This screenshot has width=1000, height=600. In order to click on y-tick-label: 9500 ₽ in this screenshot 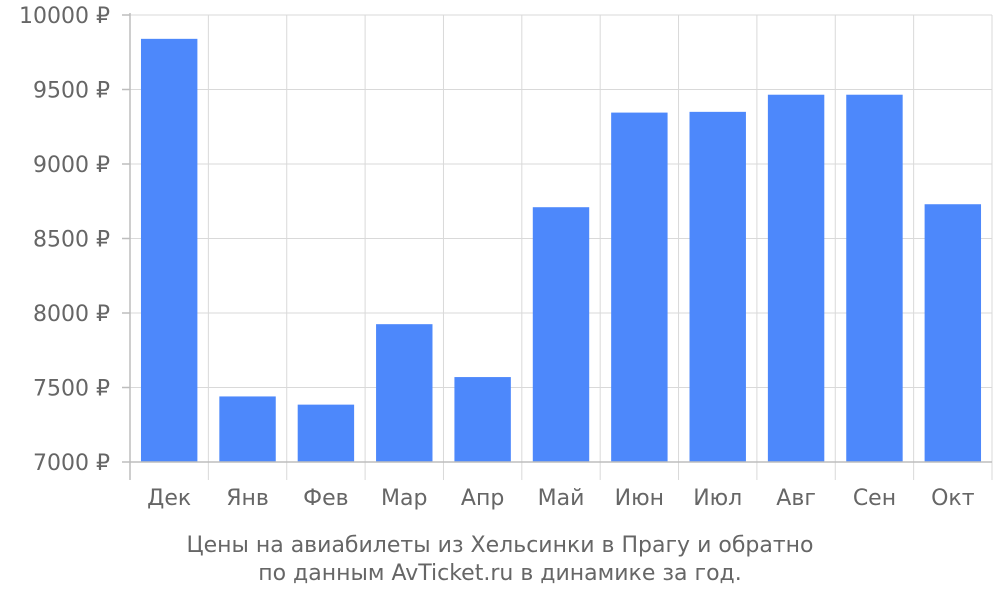, I will do `click(71, 91)`.